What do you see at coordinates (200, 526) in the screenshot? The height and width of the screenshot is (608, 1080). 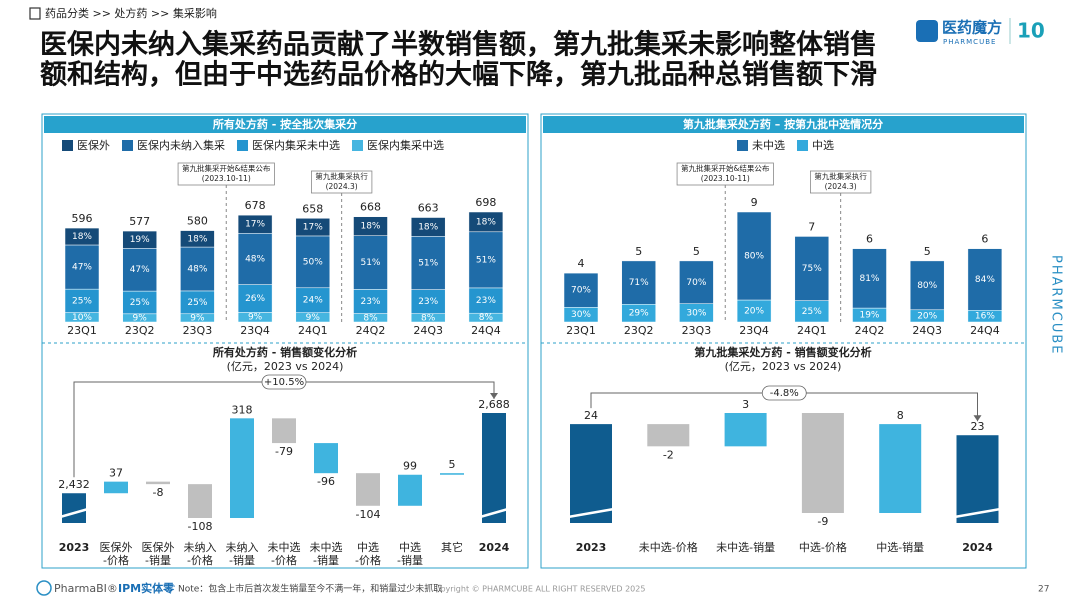 I see `value-label: -108` at bounding box center [200, 526].